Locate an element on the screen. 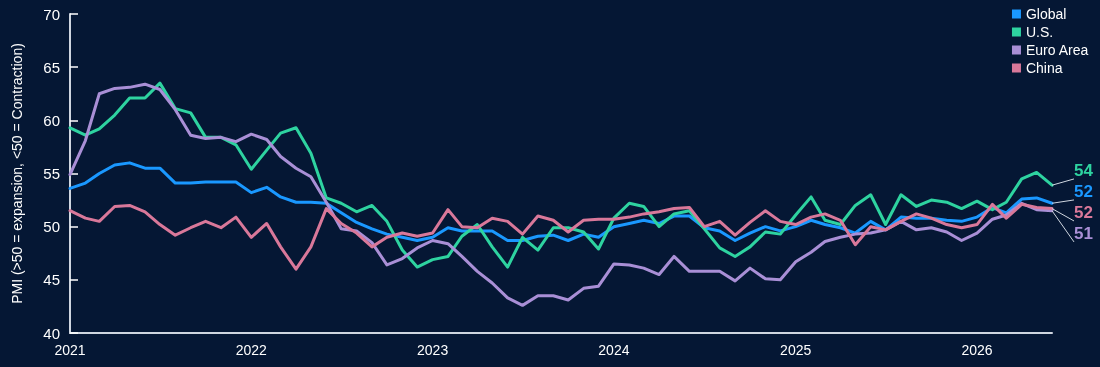  x-tick-label: 2022 is located at coordinates (251, 350).